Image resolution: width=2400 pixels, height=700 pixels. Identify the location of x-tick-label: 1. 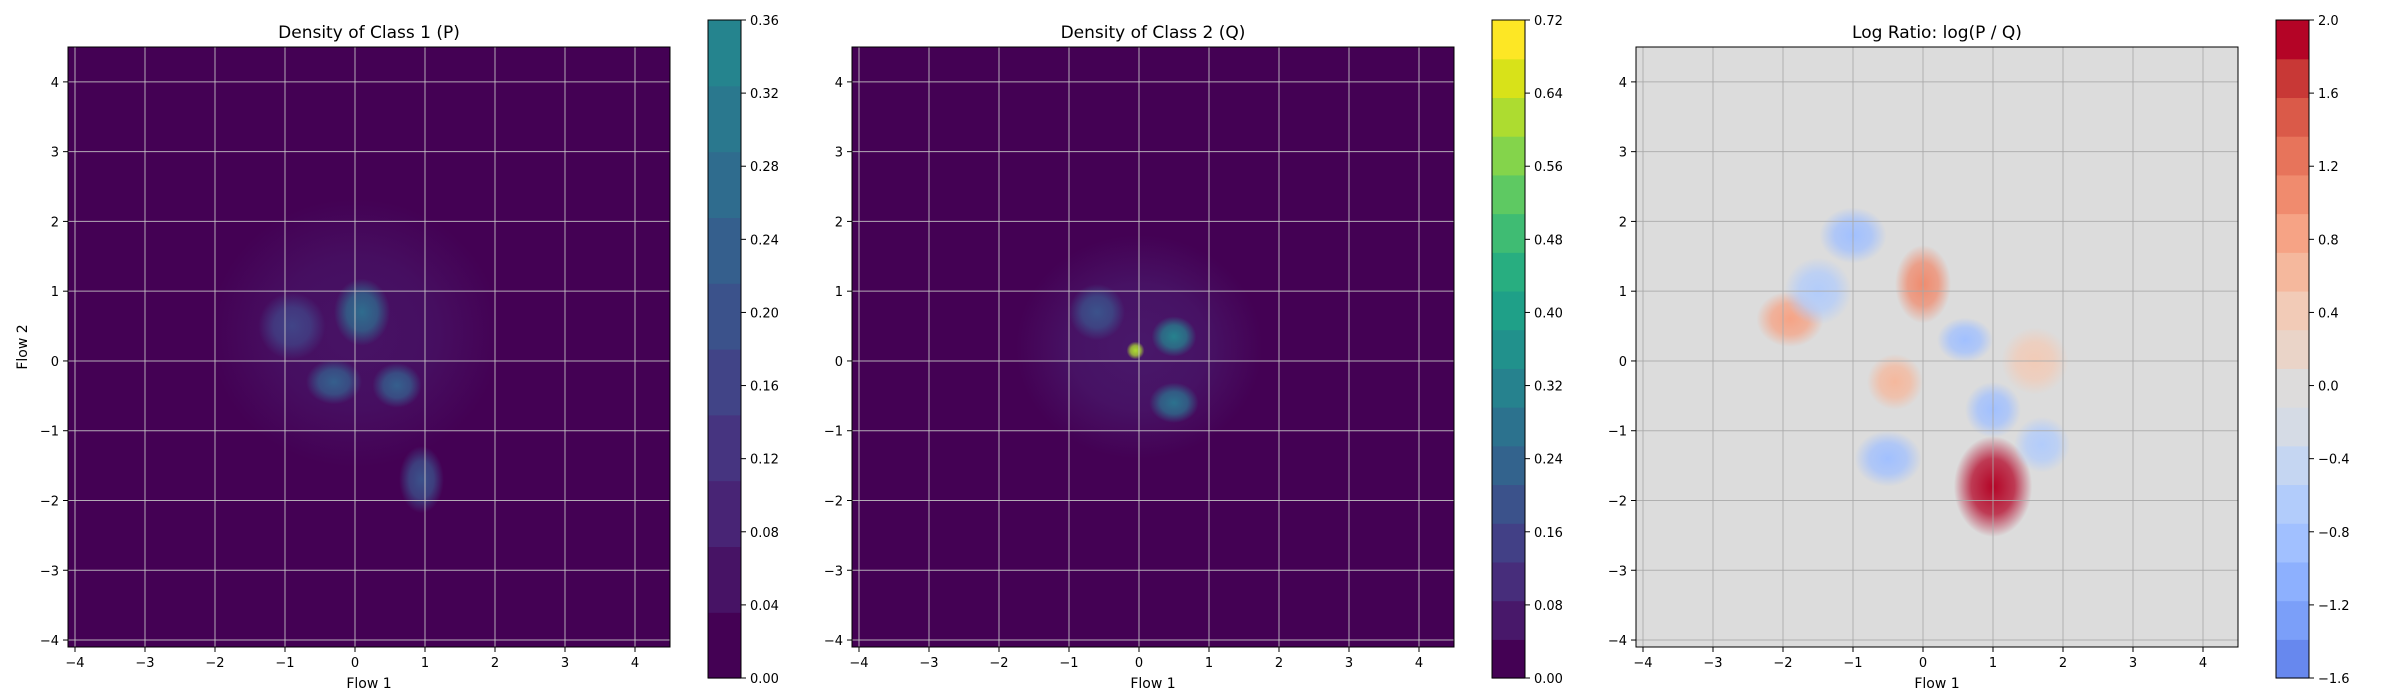
(1993, 663).